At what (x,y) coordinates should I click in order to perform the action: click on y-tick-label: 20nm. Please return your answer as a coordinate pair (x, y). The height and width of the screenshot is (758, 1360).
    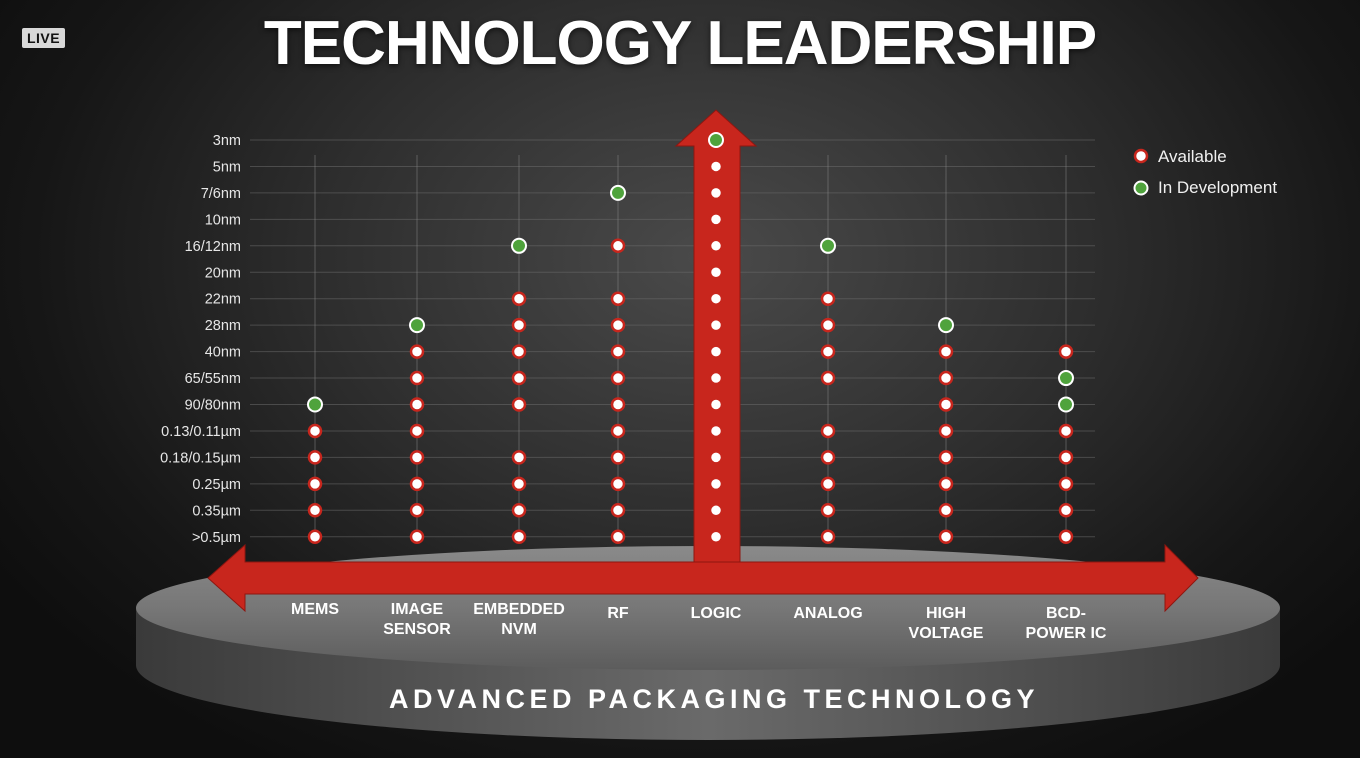
    Looking at the image, I should click on (223, 273).